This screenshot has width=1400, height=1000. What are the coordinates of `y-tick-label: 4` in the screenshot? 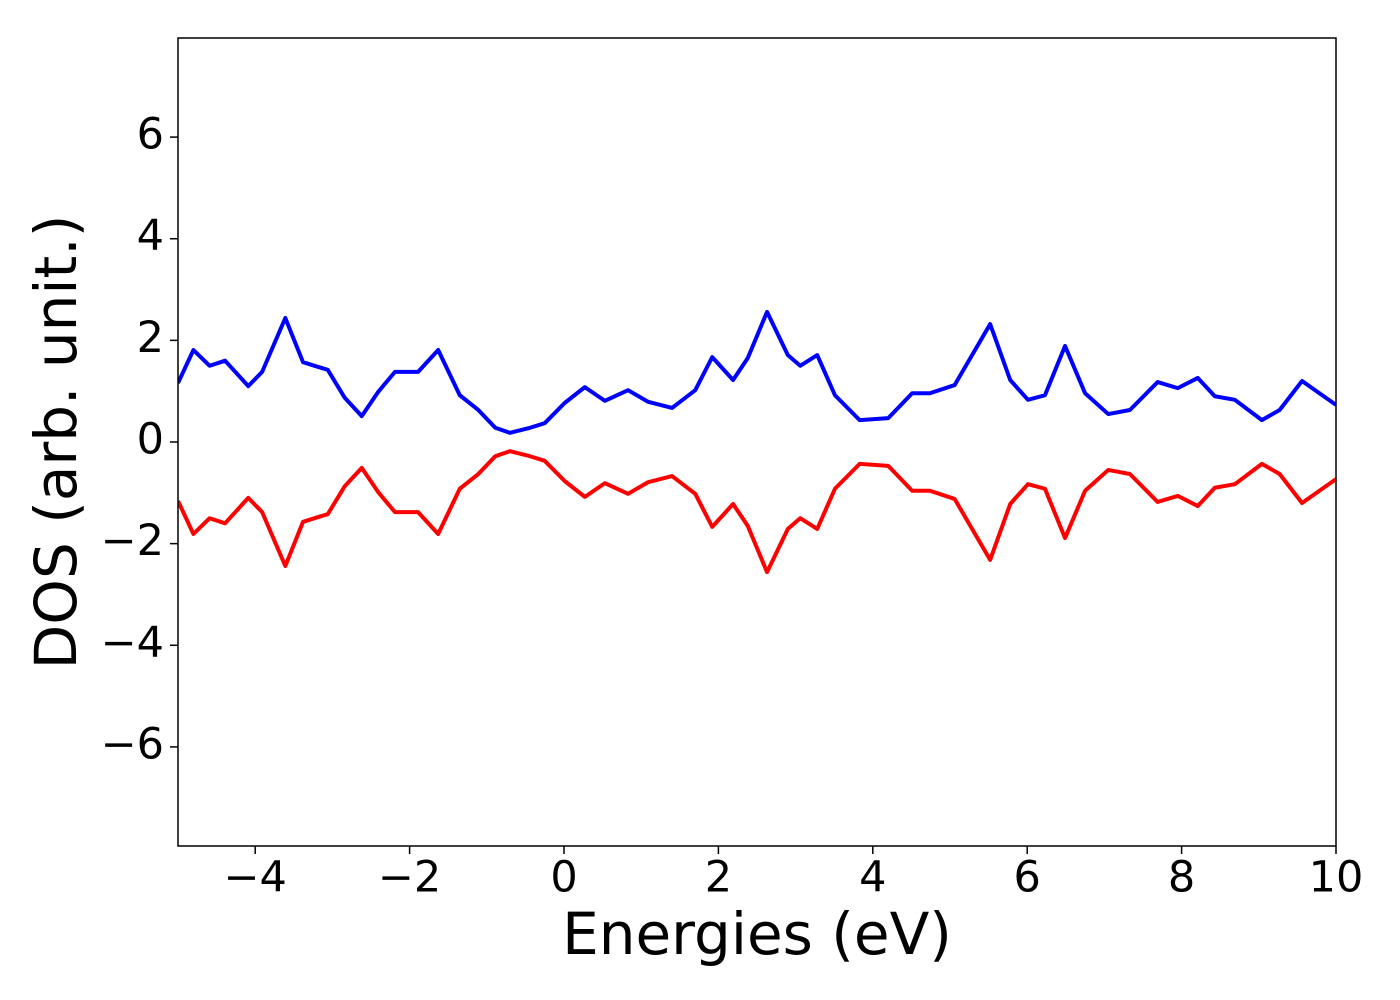 It's located at (150, 236).